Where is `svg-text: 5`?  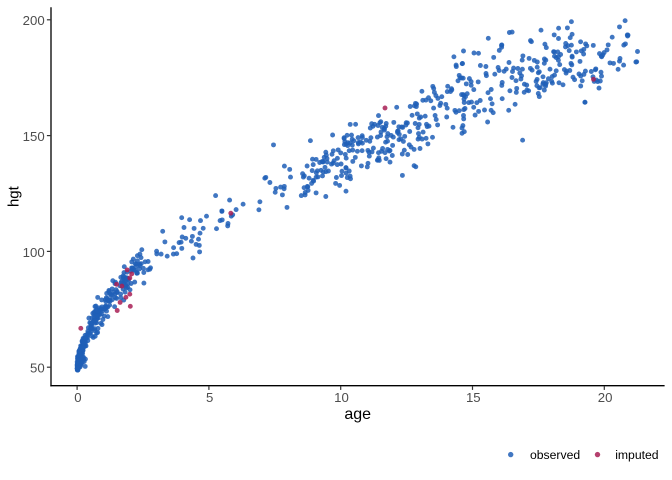 svg-text: 5 is located at coordinates (209, 397).